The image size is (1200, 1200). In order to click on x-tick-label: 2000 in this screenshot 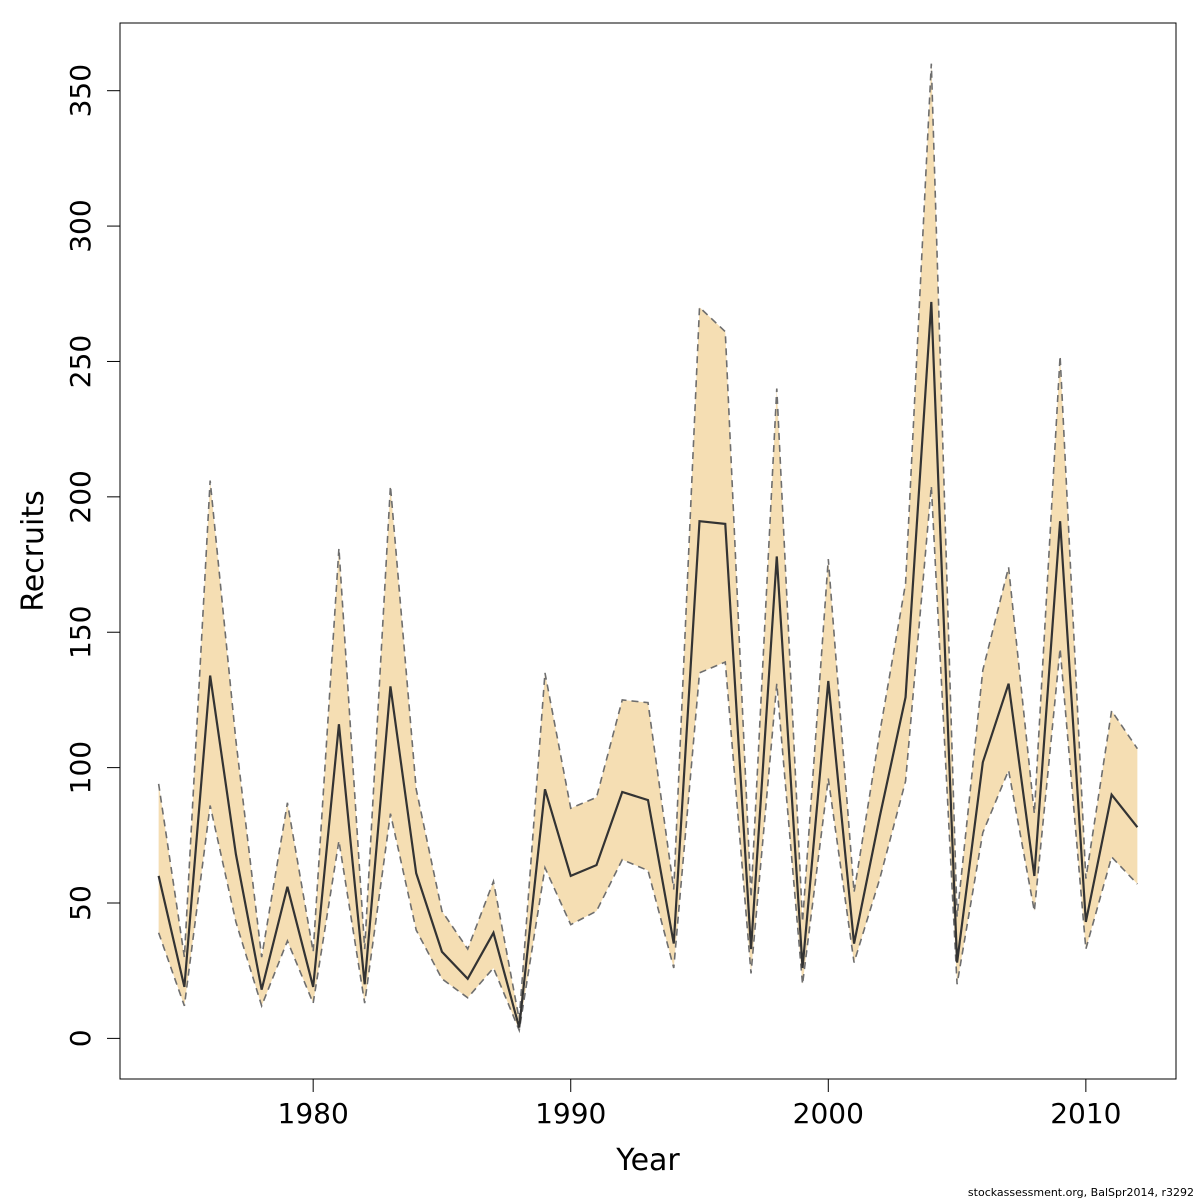, I will do `click(828, 1113)`.